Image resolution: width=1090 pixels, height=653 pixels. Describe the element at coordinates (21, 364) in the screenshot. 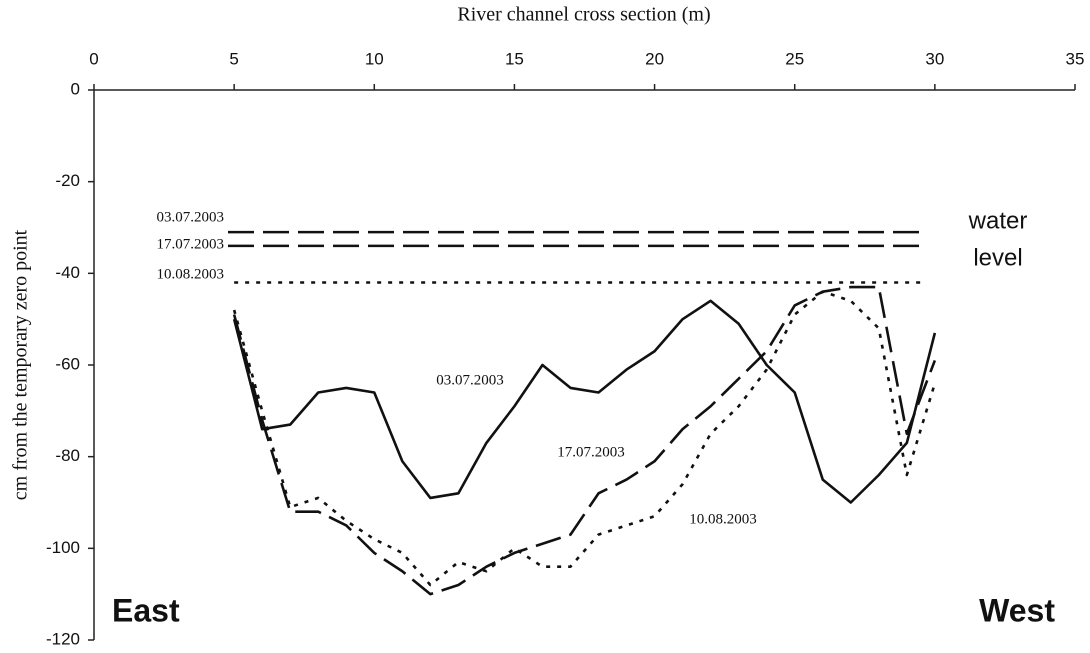

I see `y-axis-label: cm from the temporary zero point` at that location.